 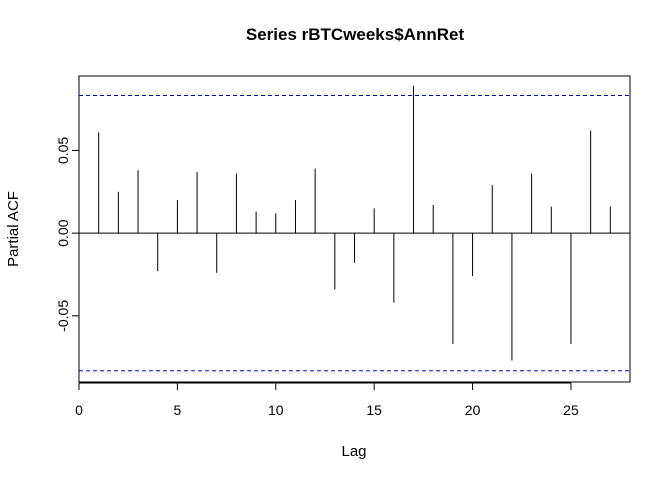 What do you see at coordinates (276, 410) in the screenshot?
I see `x-tick-label: 10` at bounding box center [276, 410].